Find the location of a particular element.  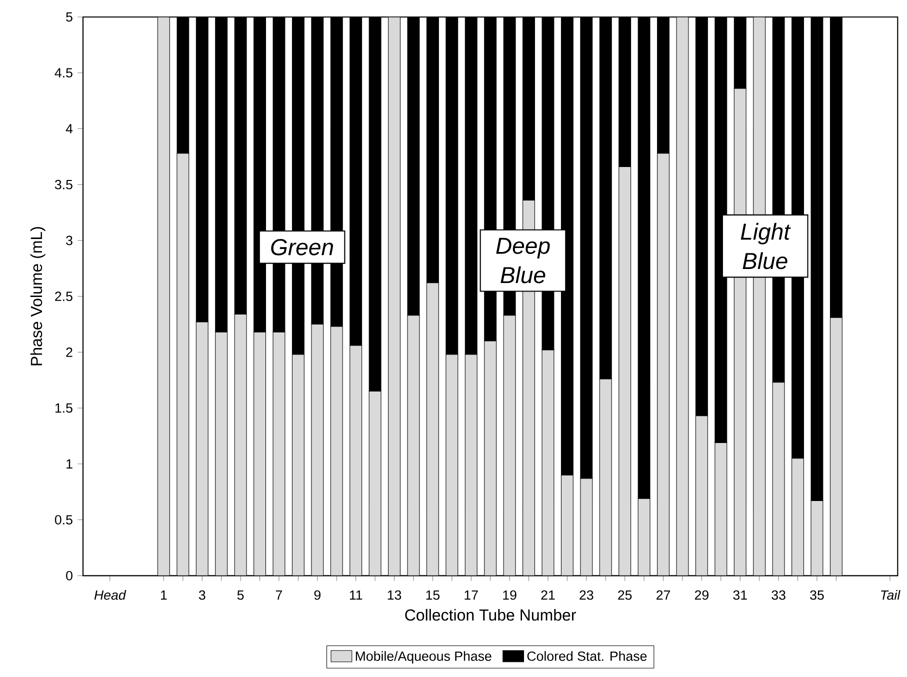

y-tick-label: 2 is located at coordinates (69, 352).